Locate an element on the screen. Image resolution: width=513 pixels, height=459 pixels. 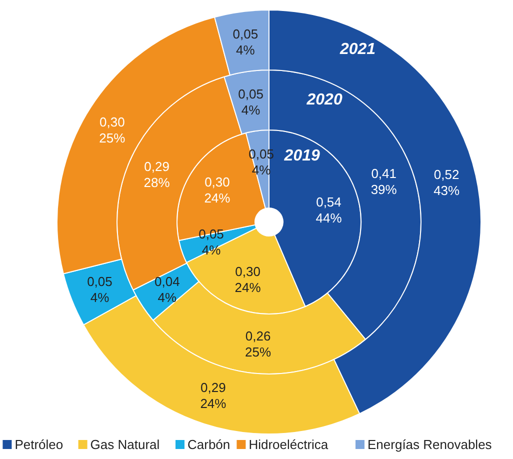
data-label: 0,29 24% is located at coordinates (213, 396).